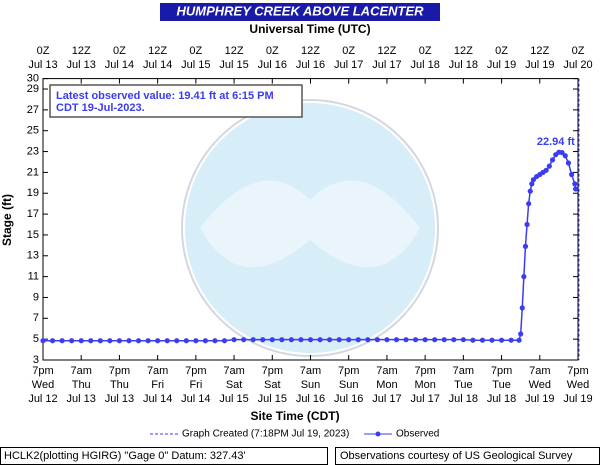 This screenshot has width=600, height=465. I want to click on latest-note: CDT 19-Jul-2023., so click(100, 108).